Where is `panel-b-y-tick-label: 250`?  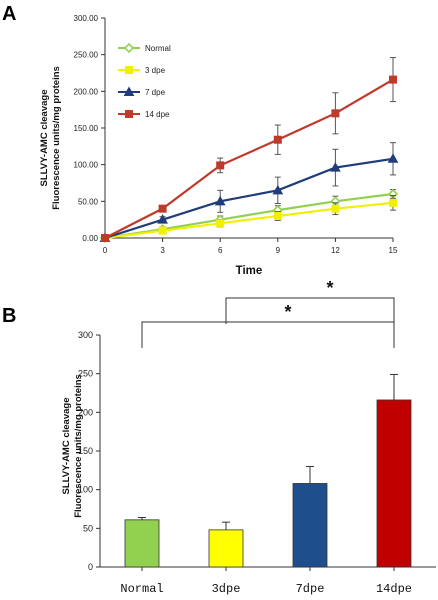
panel-b-y-tick-label: 250 is located at coordinates (85, 374).